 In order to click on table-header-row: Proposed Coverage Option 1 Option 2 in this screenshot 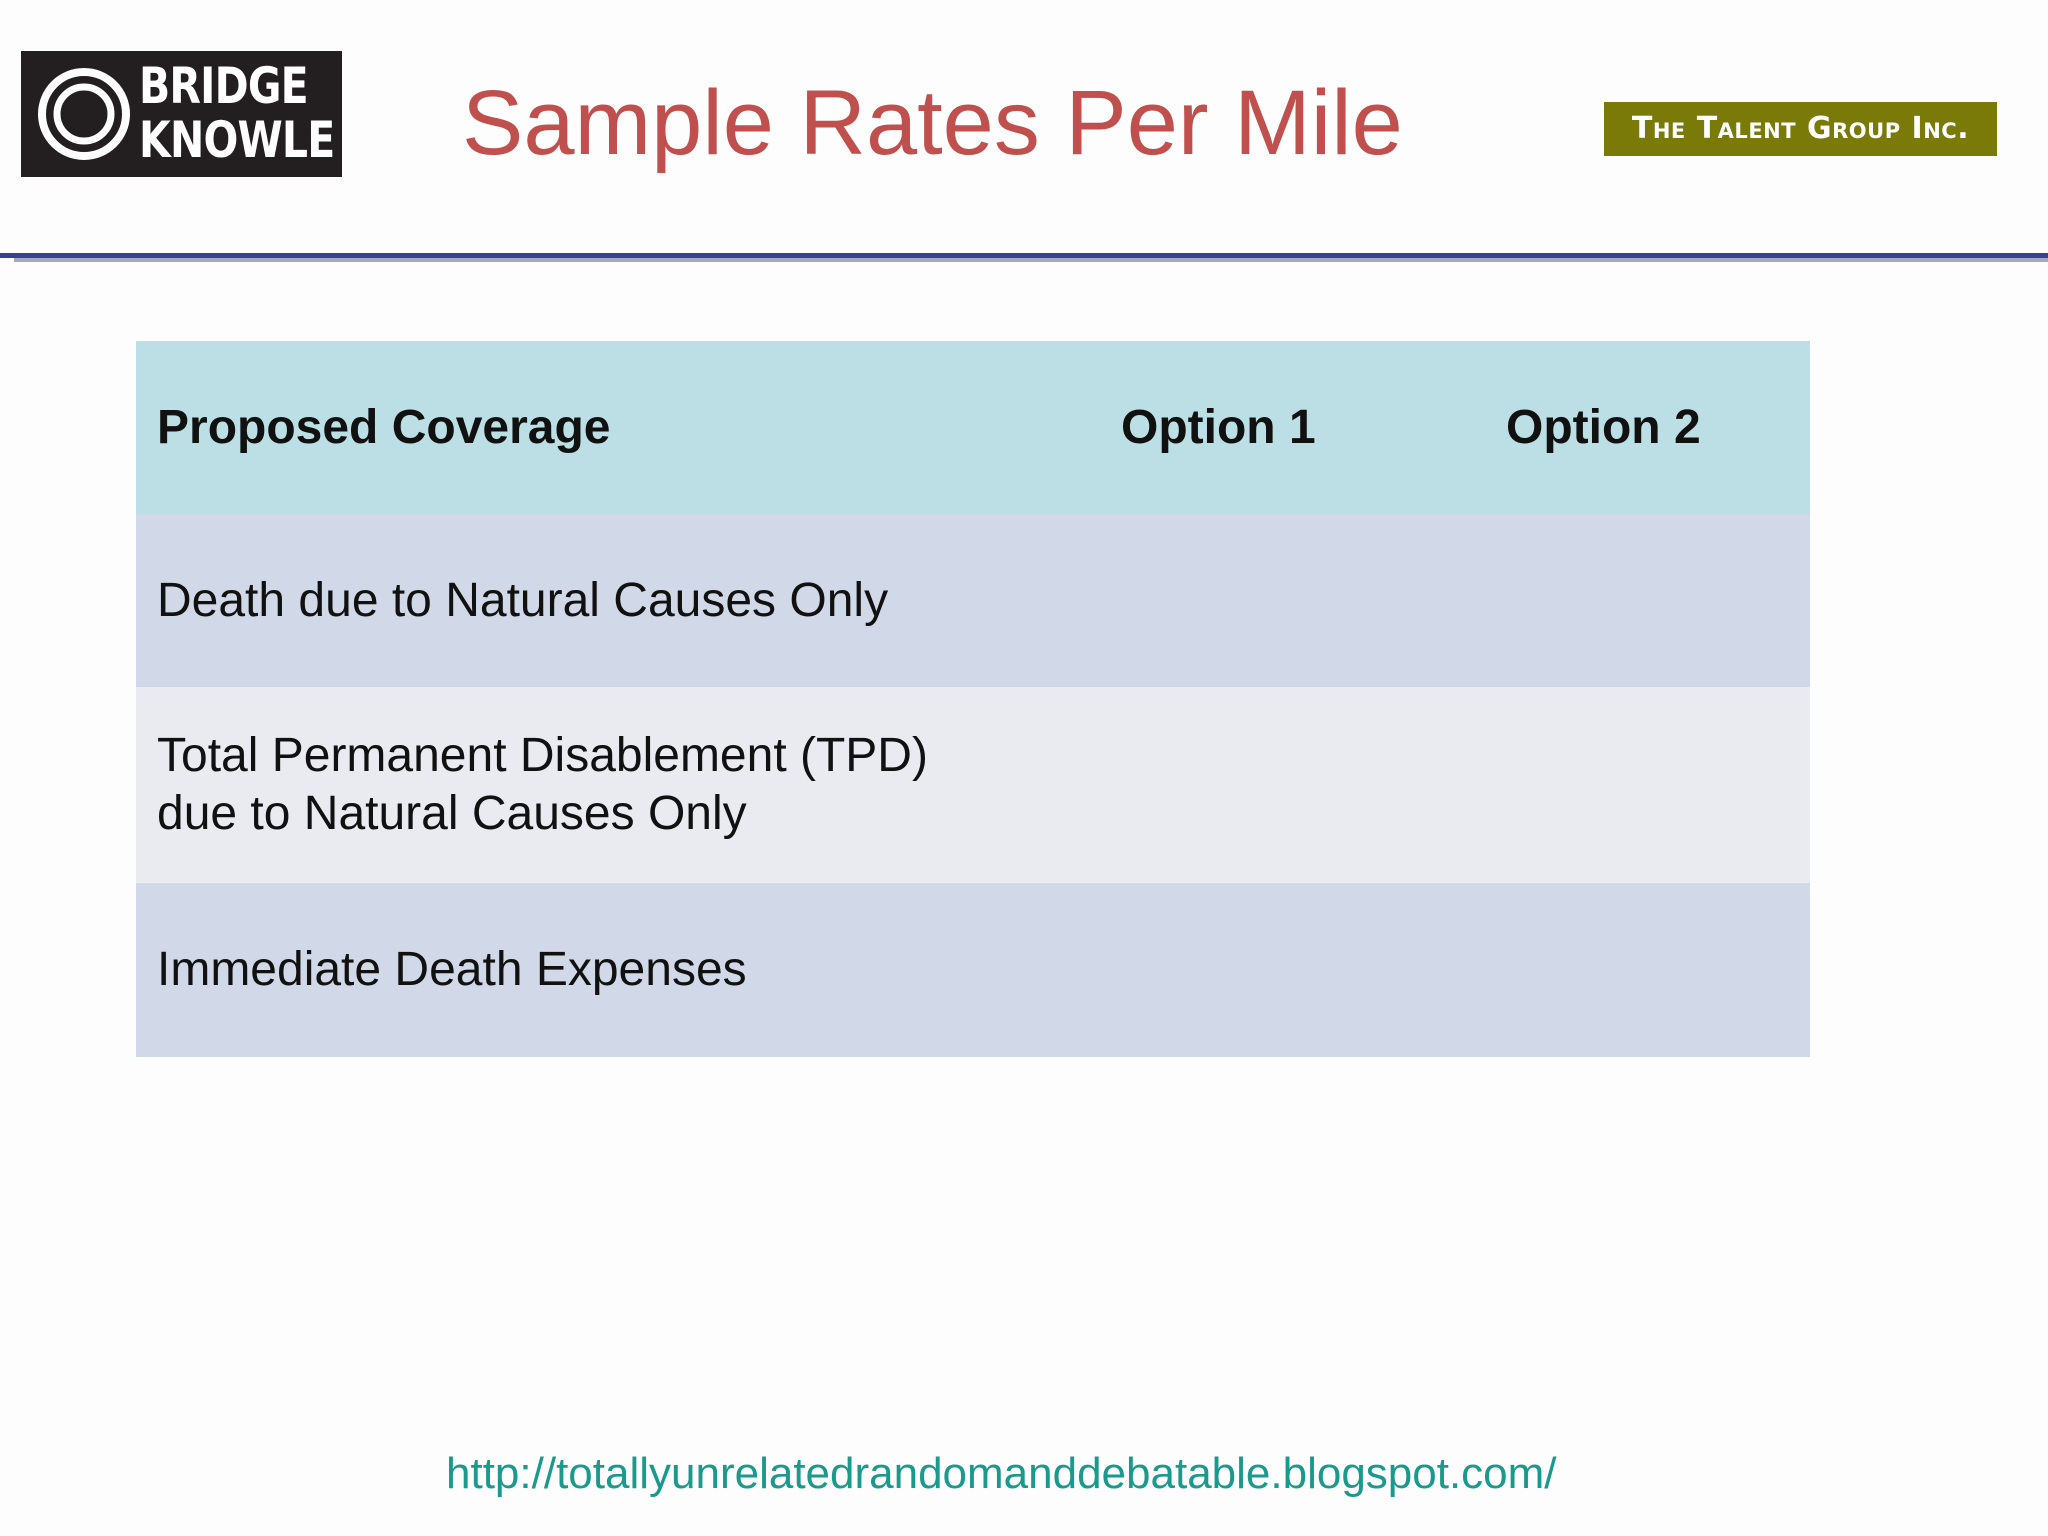, I will do `click(973, 427)`.